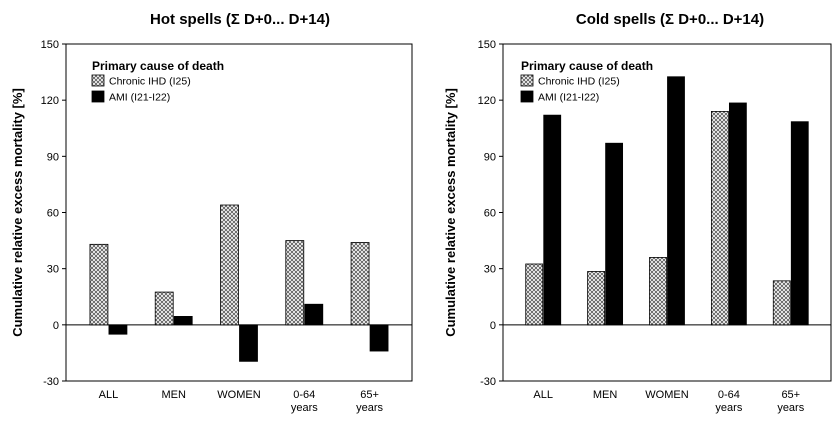  What do you see at coordinates (670, 19) in the screenshot?
I see `chart-title: Cold spells (Σ D+0... D+14)` at bounding box center [670, 19].